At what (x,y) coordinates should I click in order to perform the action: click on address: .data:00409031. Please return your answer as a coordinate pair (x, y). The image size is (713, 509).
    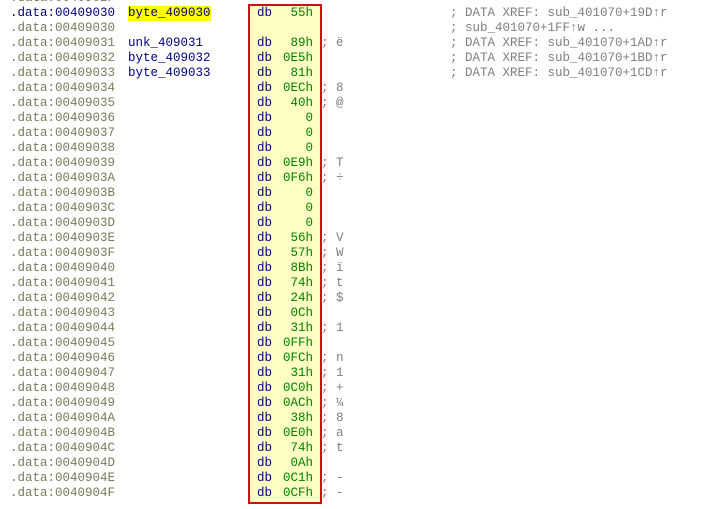
    Looking at the image, I should click on (63, 43).